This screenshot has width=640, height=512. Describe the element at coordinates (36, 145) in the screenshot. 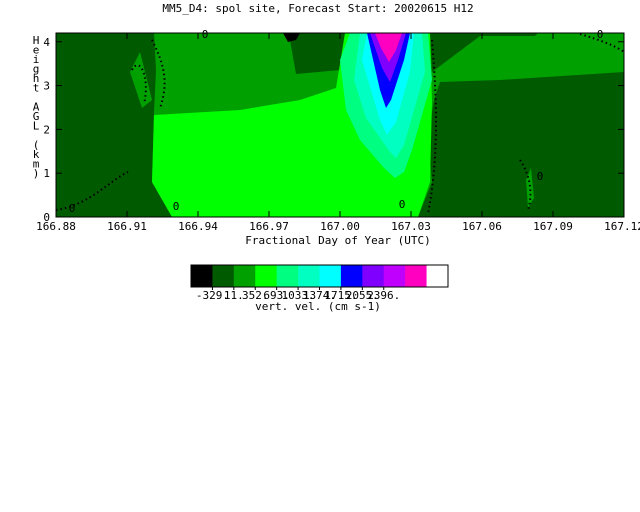

I see `y-axis-label-char: (` at that location.